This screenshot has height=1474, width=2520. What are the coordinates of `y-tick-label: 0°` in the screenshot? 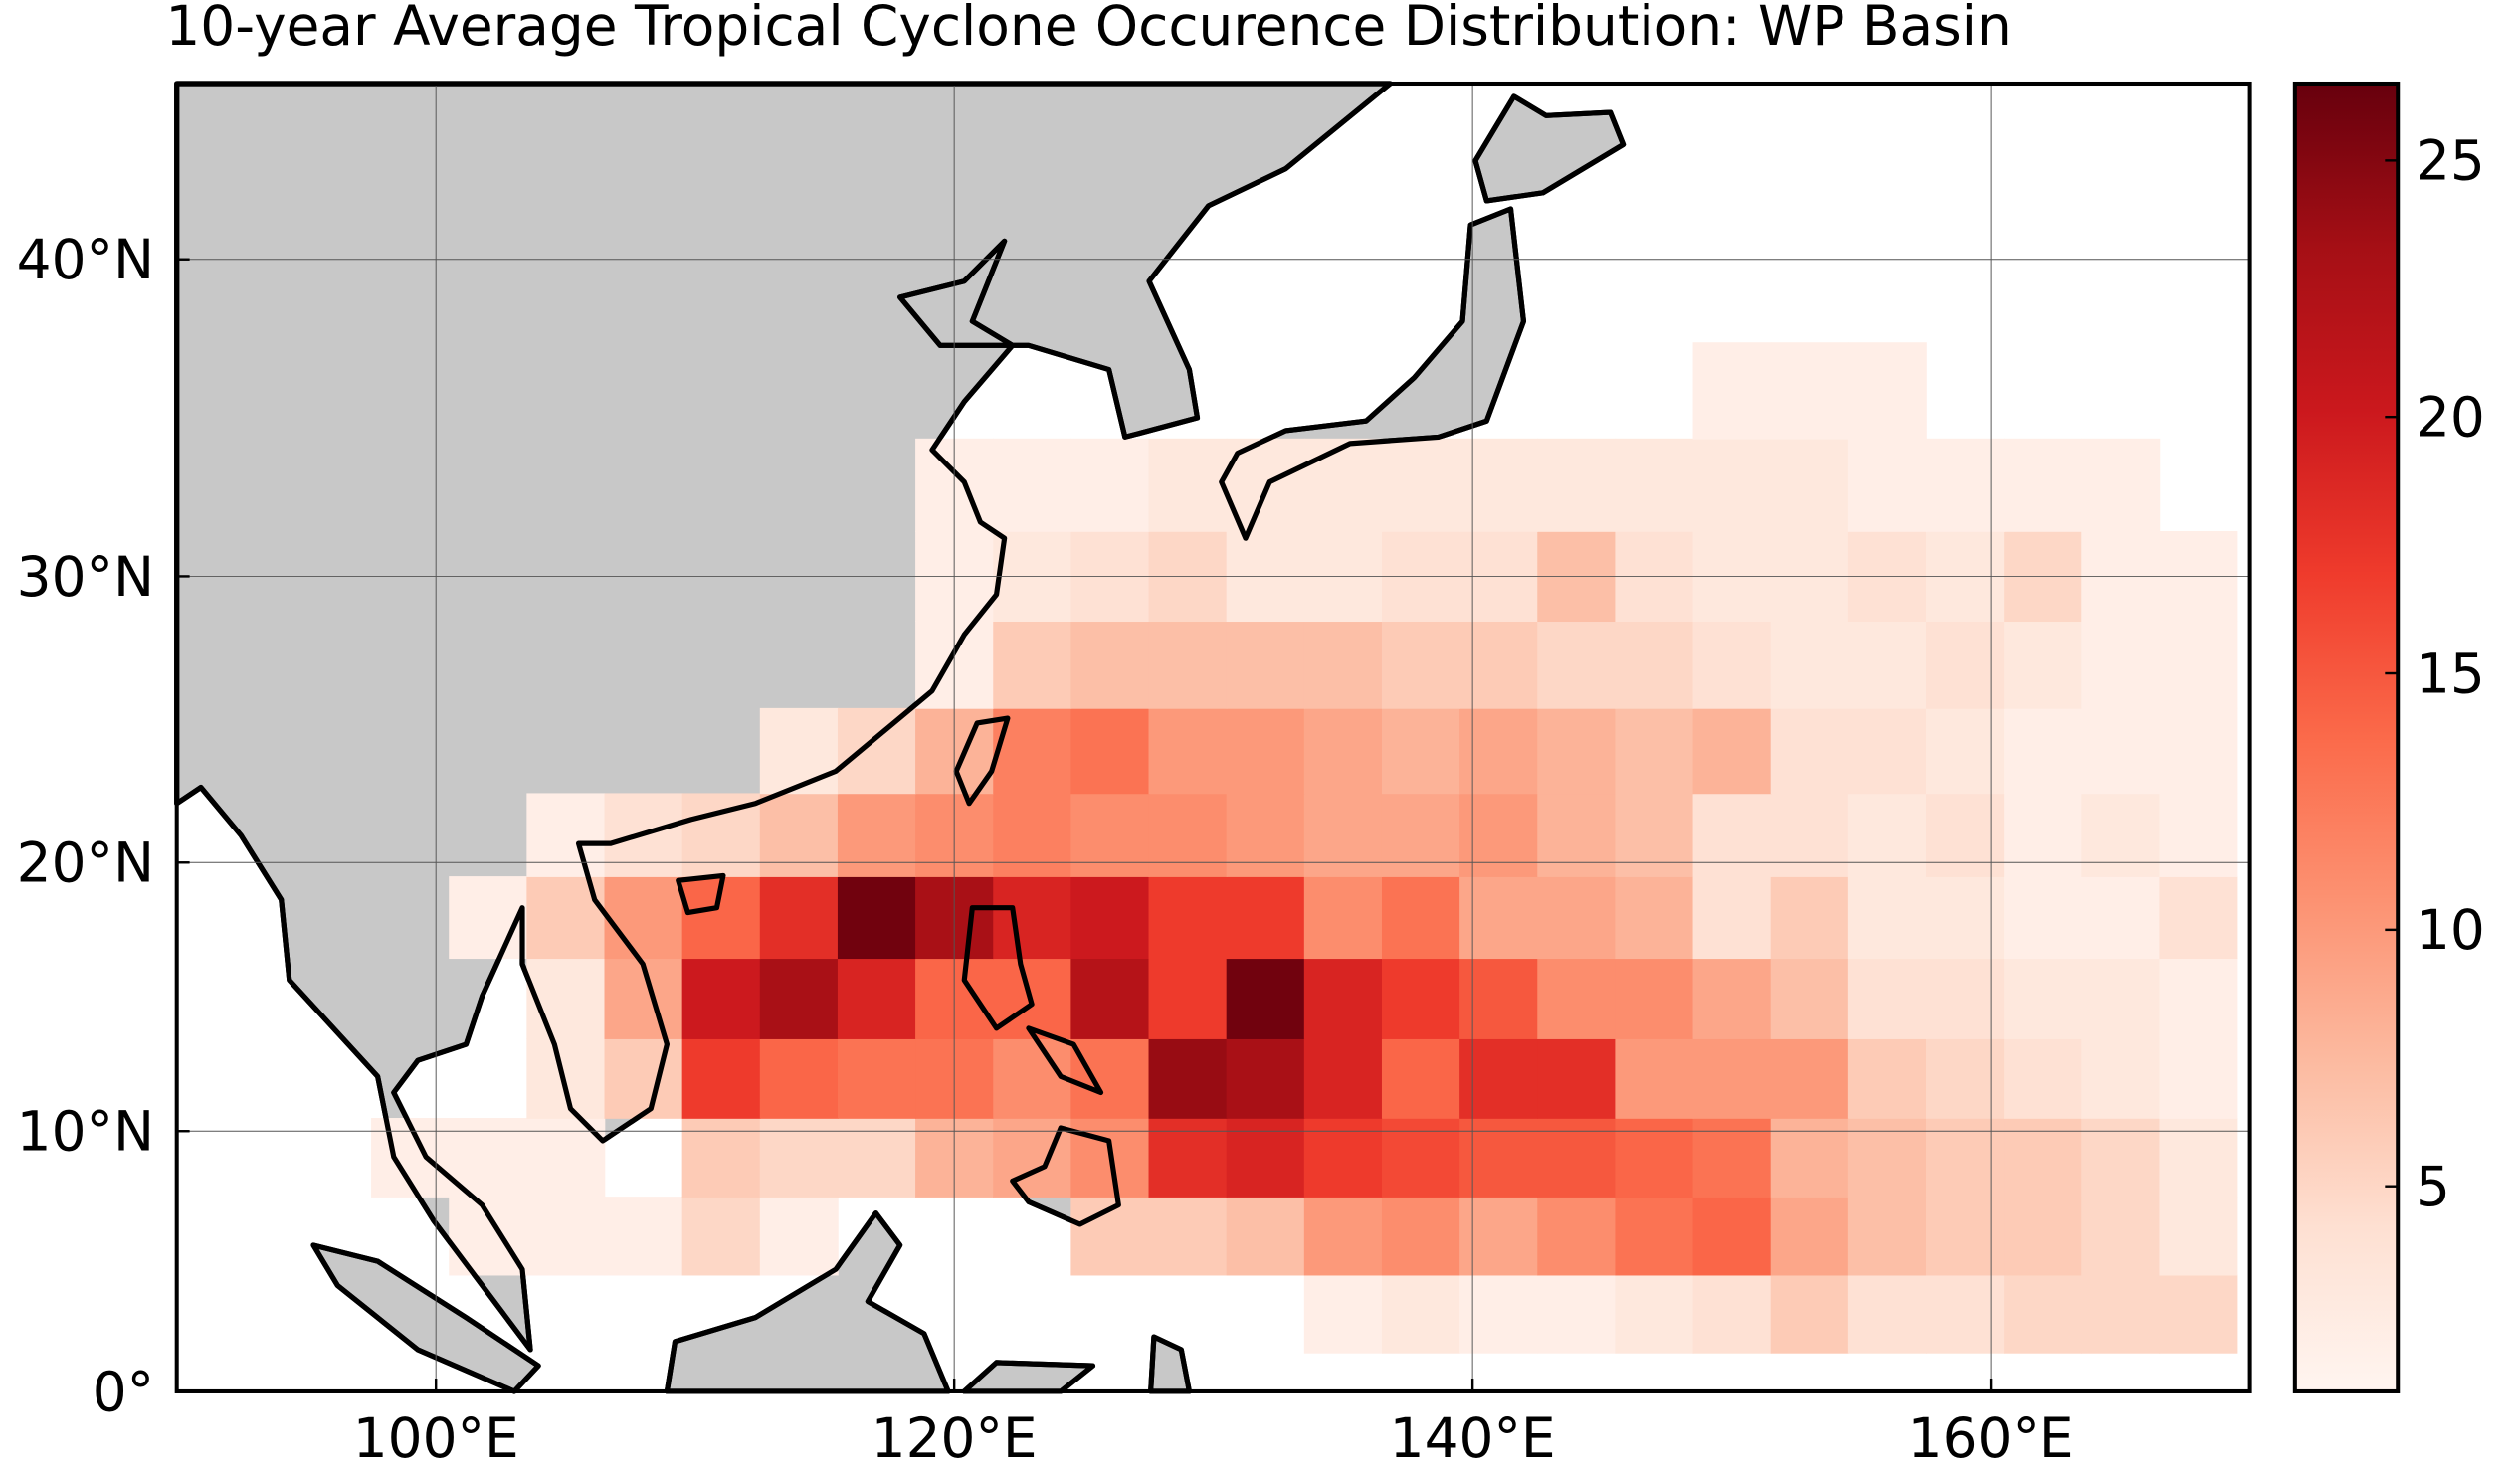 It's located at (123, 1391).